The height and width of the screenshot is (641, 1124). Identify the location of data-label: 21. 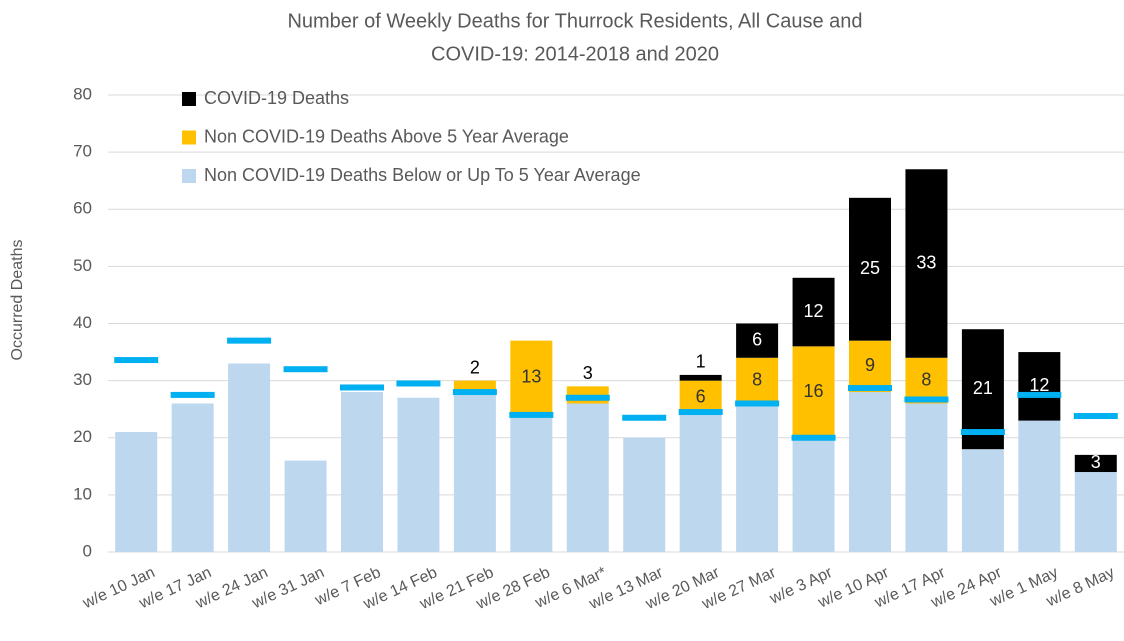
(983, 388).